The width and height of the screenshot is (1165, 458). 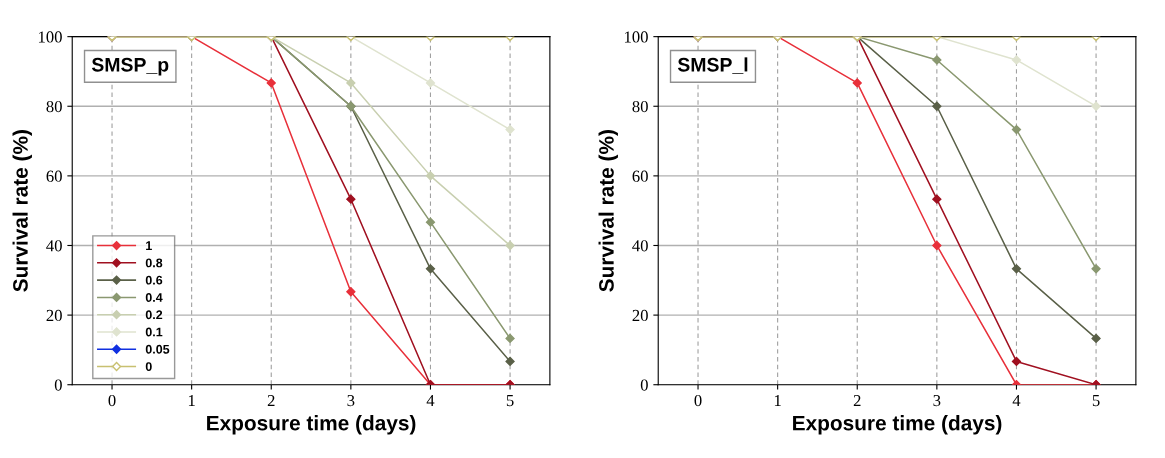 I want to click on annotation: SMSP_l, so click(x=712, y=65).